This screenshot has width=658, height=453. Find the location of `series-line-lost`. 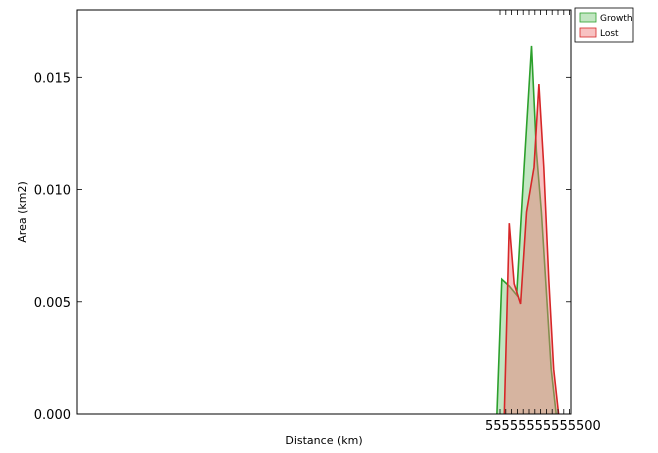

series-line-lost is located at coordinates (531, 249).